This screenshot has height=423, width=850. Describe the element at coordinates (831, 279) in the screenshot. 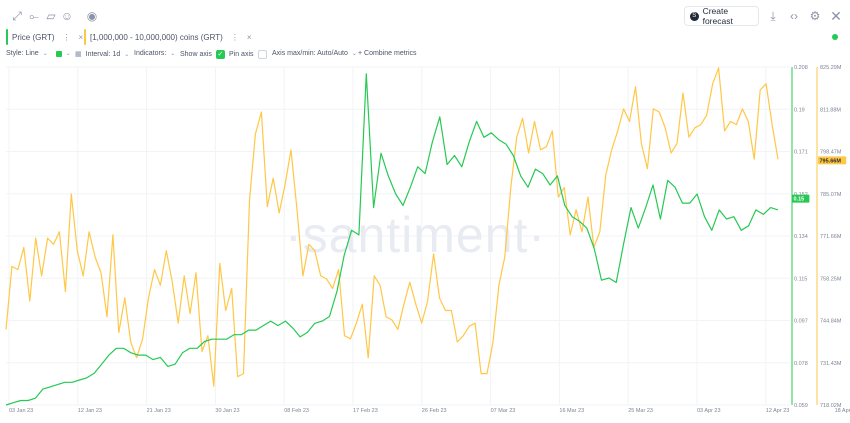

I see `holdings-tick-label: 758.25M` at that location.